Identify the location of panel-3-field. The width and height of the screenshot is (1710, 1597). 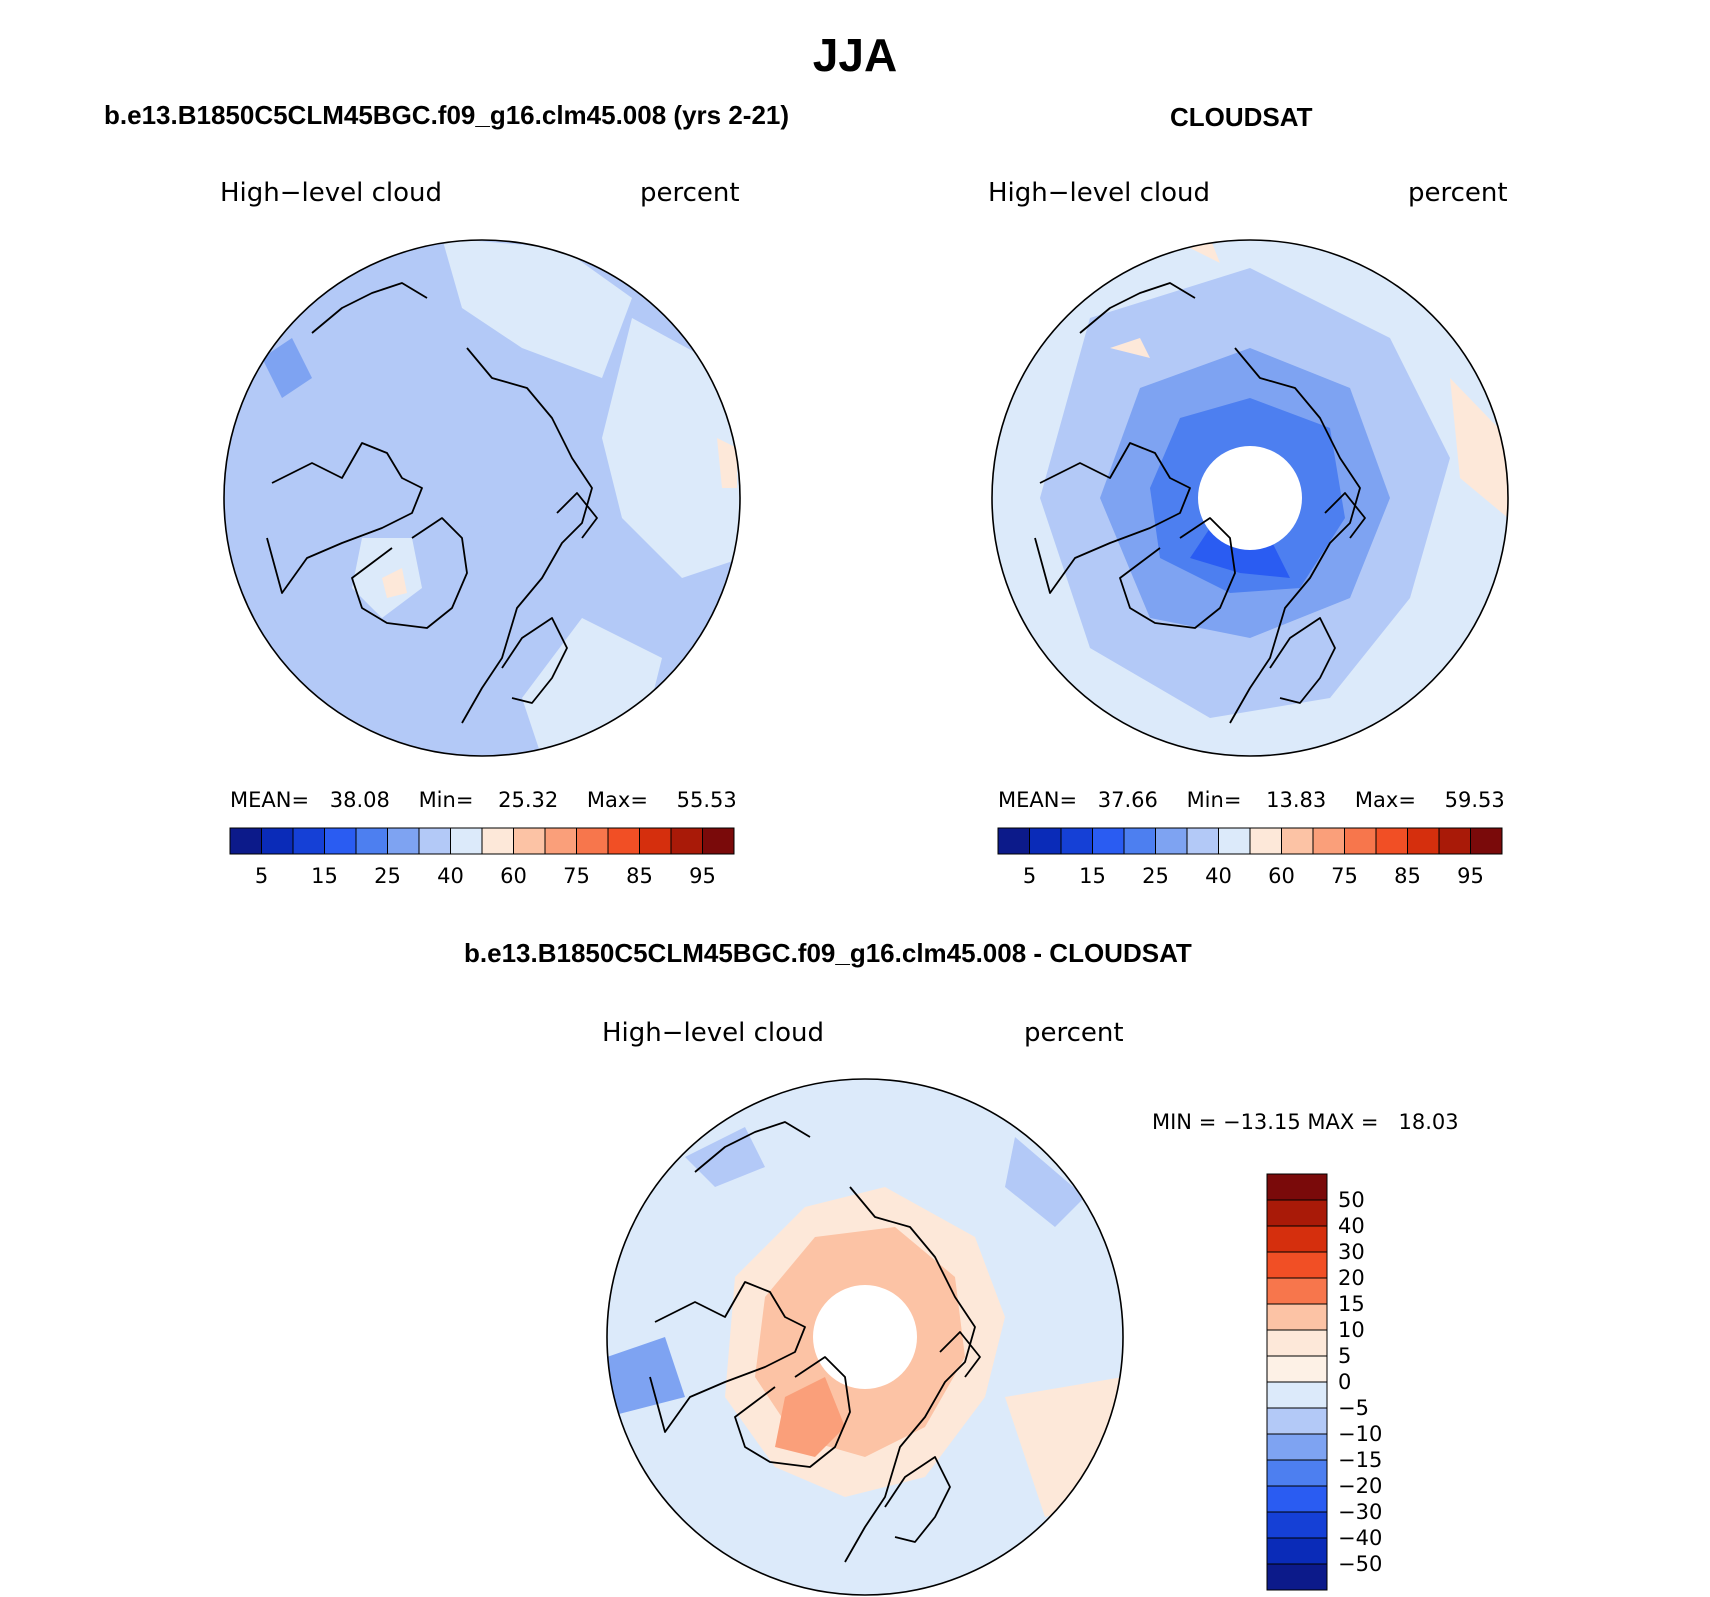
(865, 1337).